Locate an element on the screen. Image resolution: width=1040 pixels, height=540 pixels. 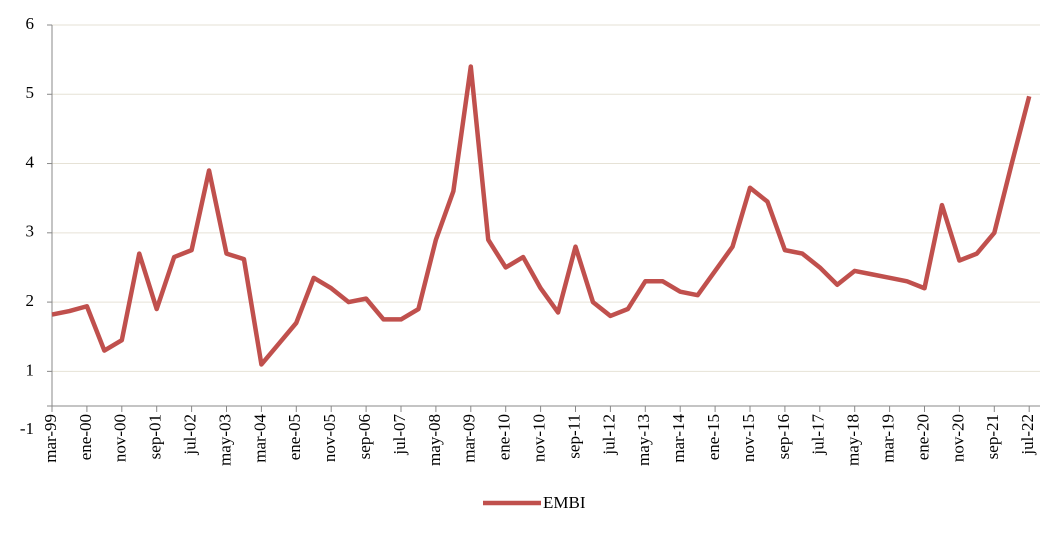
x-tick-label: jul-22 is located at coordinates (1027, 435).